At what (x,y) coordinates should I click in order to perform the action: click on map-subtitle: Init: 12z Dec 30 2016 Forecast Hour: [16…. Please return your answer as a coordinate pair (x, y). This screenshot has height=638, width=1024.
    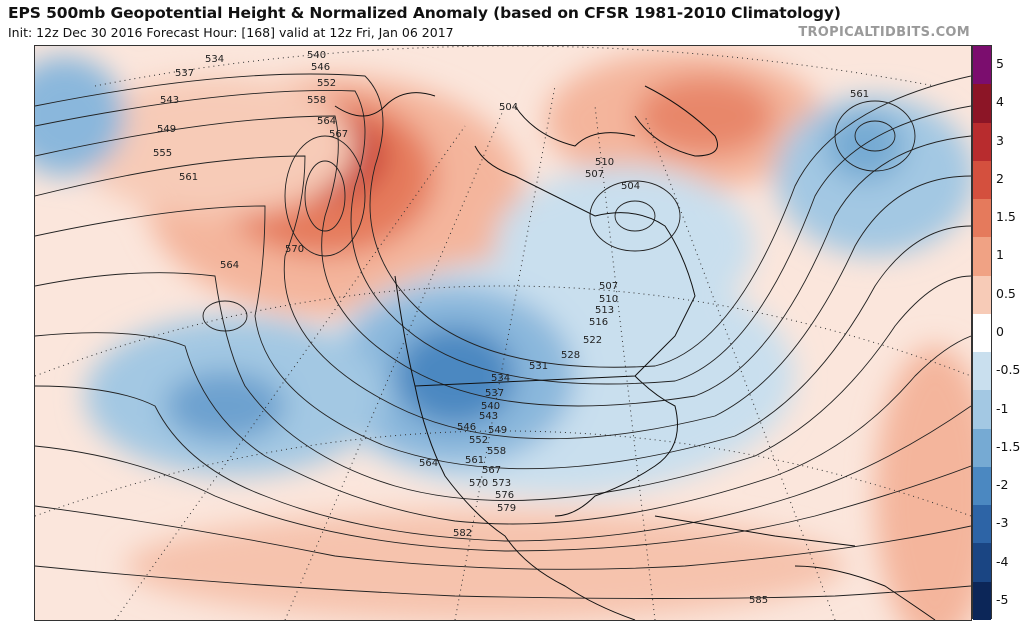
    Looking at the image, I should click on (231, 32).